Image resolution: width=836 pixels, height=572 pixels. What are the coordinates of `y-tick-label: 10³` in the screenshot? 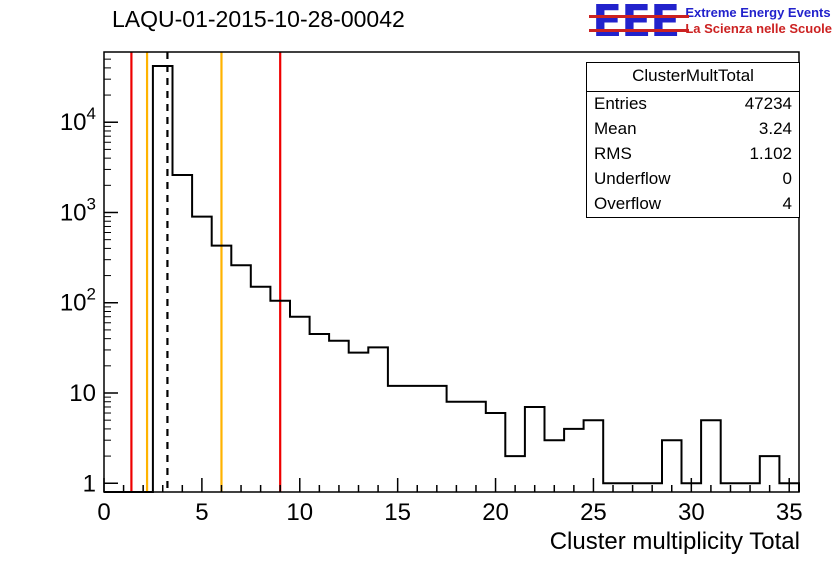 It's located at (78, 210).